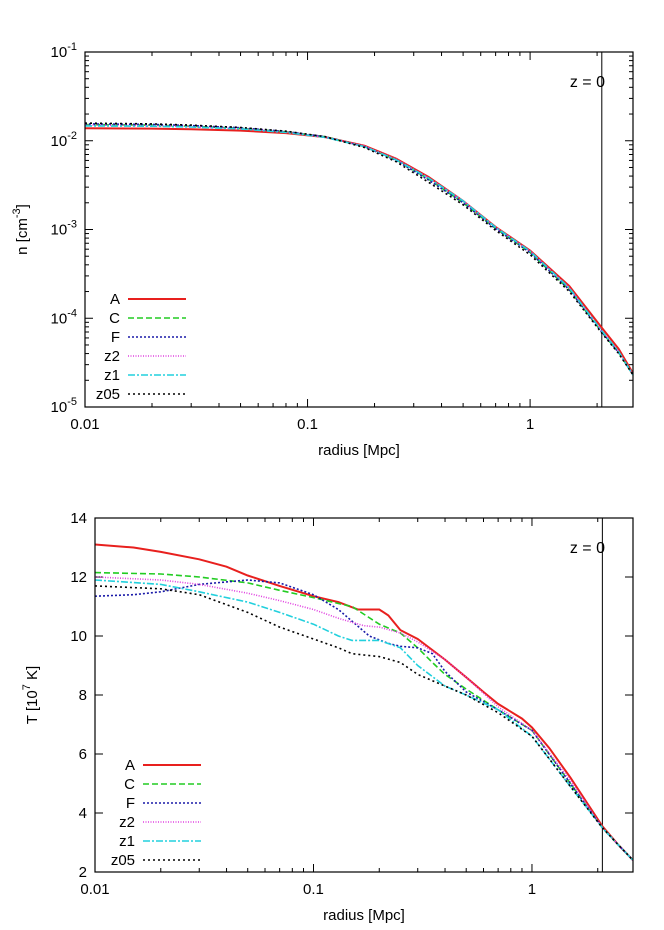  What do you see at coordinates (64, 229) in the screenshot?
I see `y-tick-label: 10⁻³` at bounding box center [64, 229].